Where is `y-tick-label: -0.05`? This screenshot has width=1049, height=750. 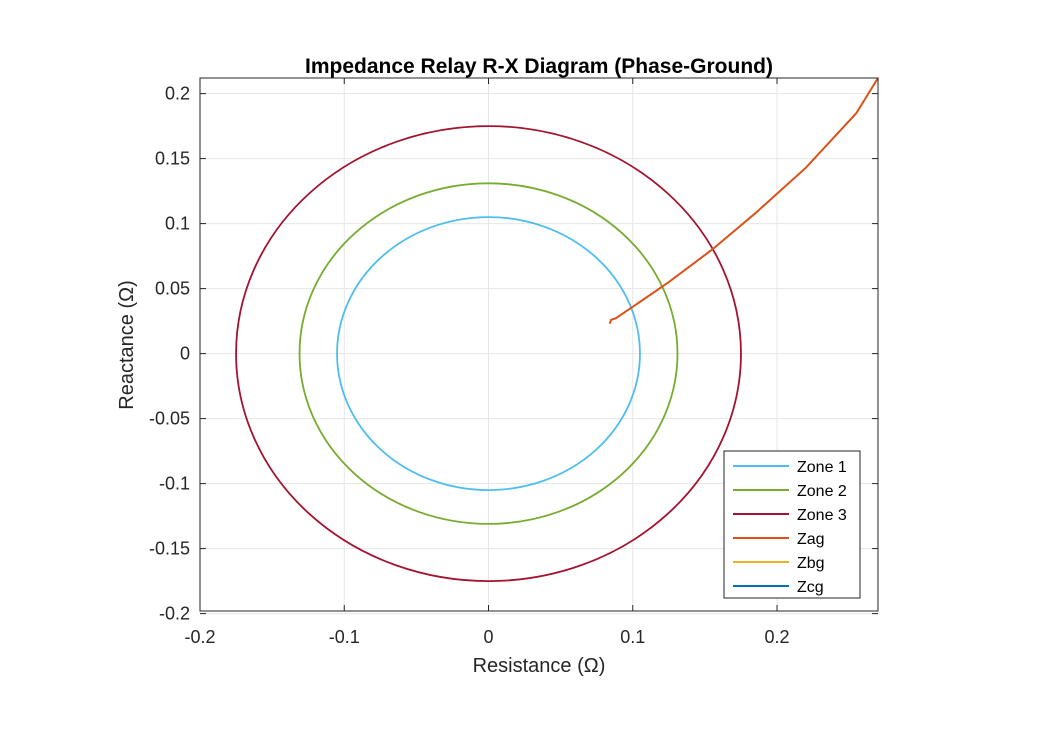
y-tick-label: -0.05 is located at coordinates (169, 419).